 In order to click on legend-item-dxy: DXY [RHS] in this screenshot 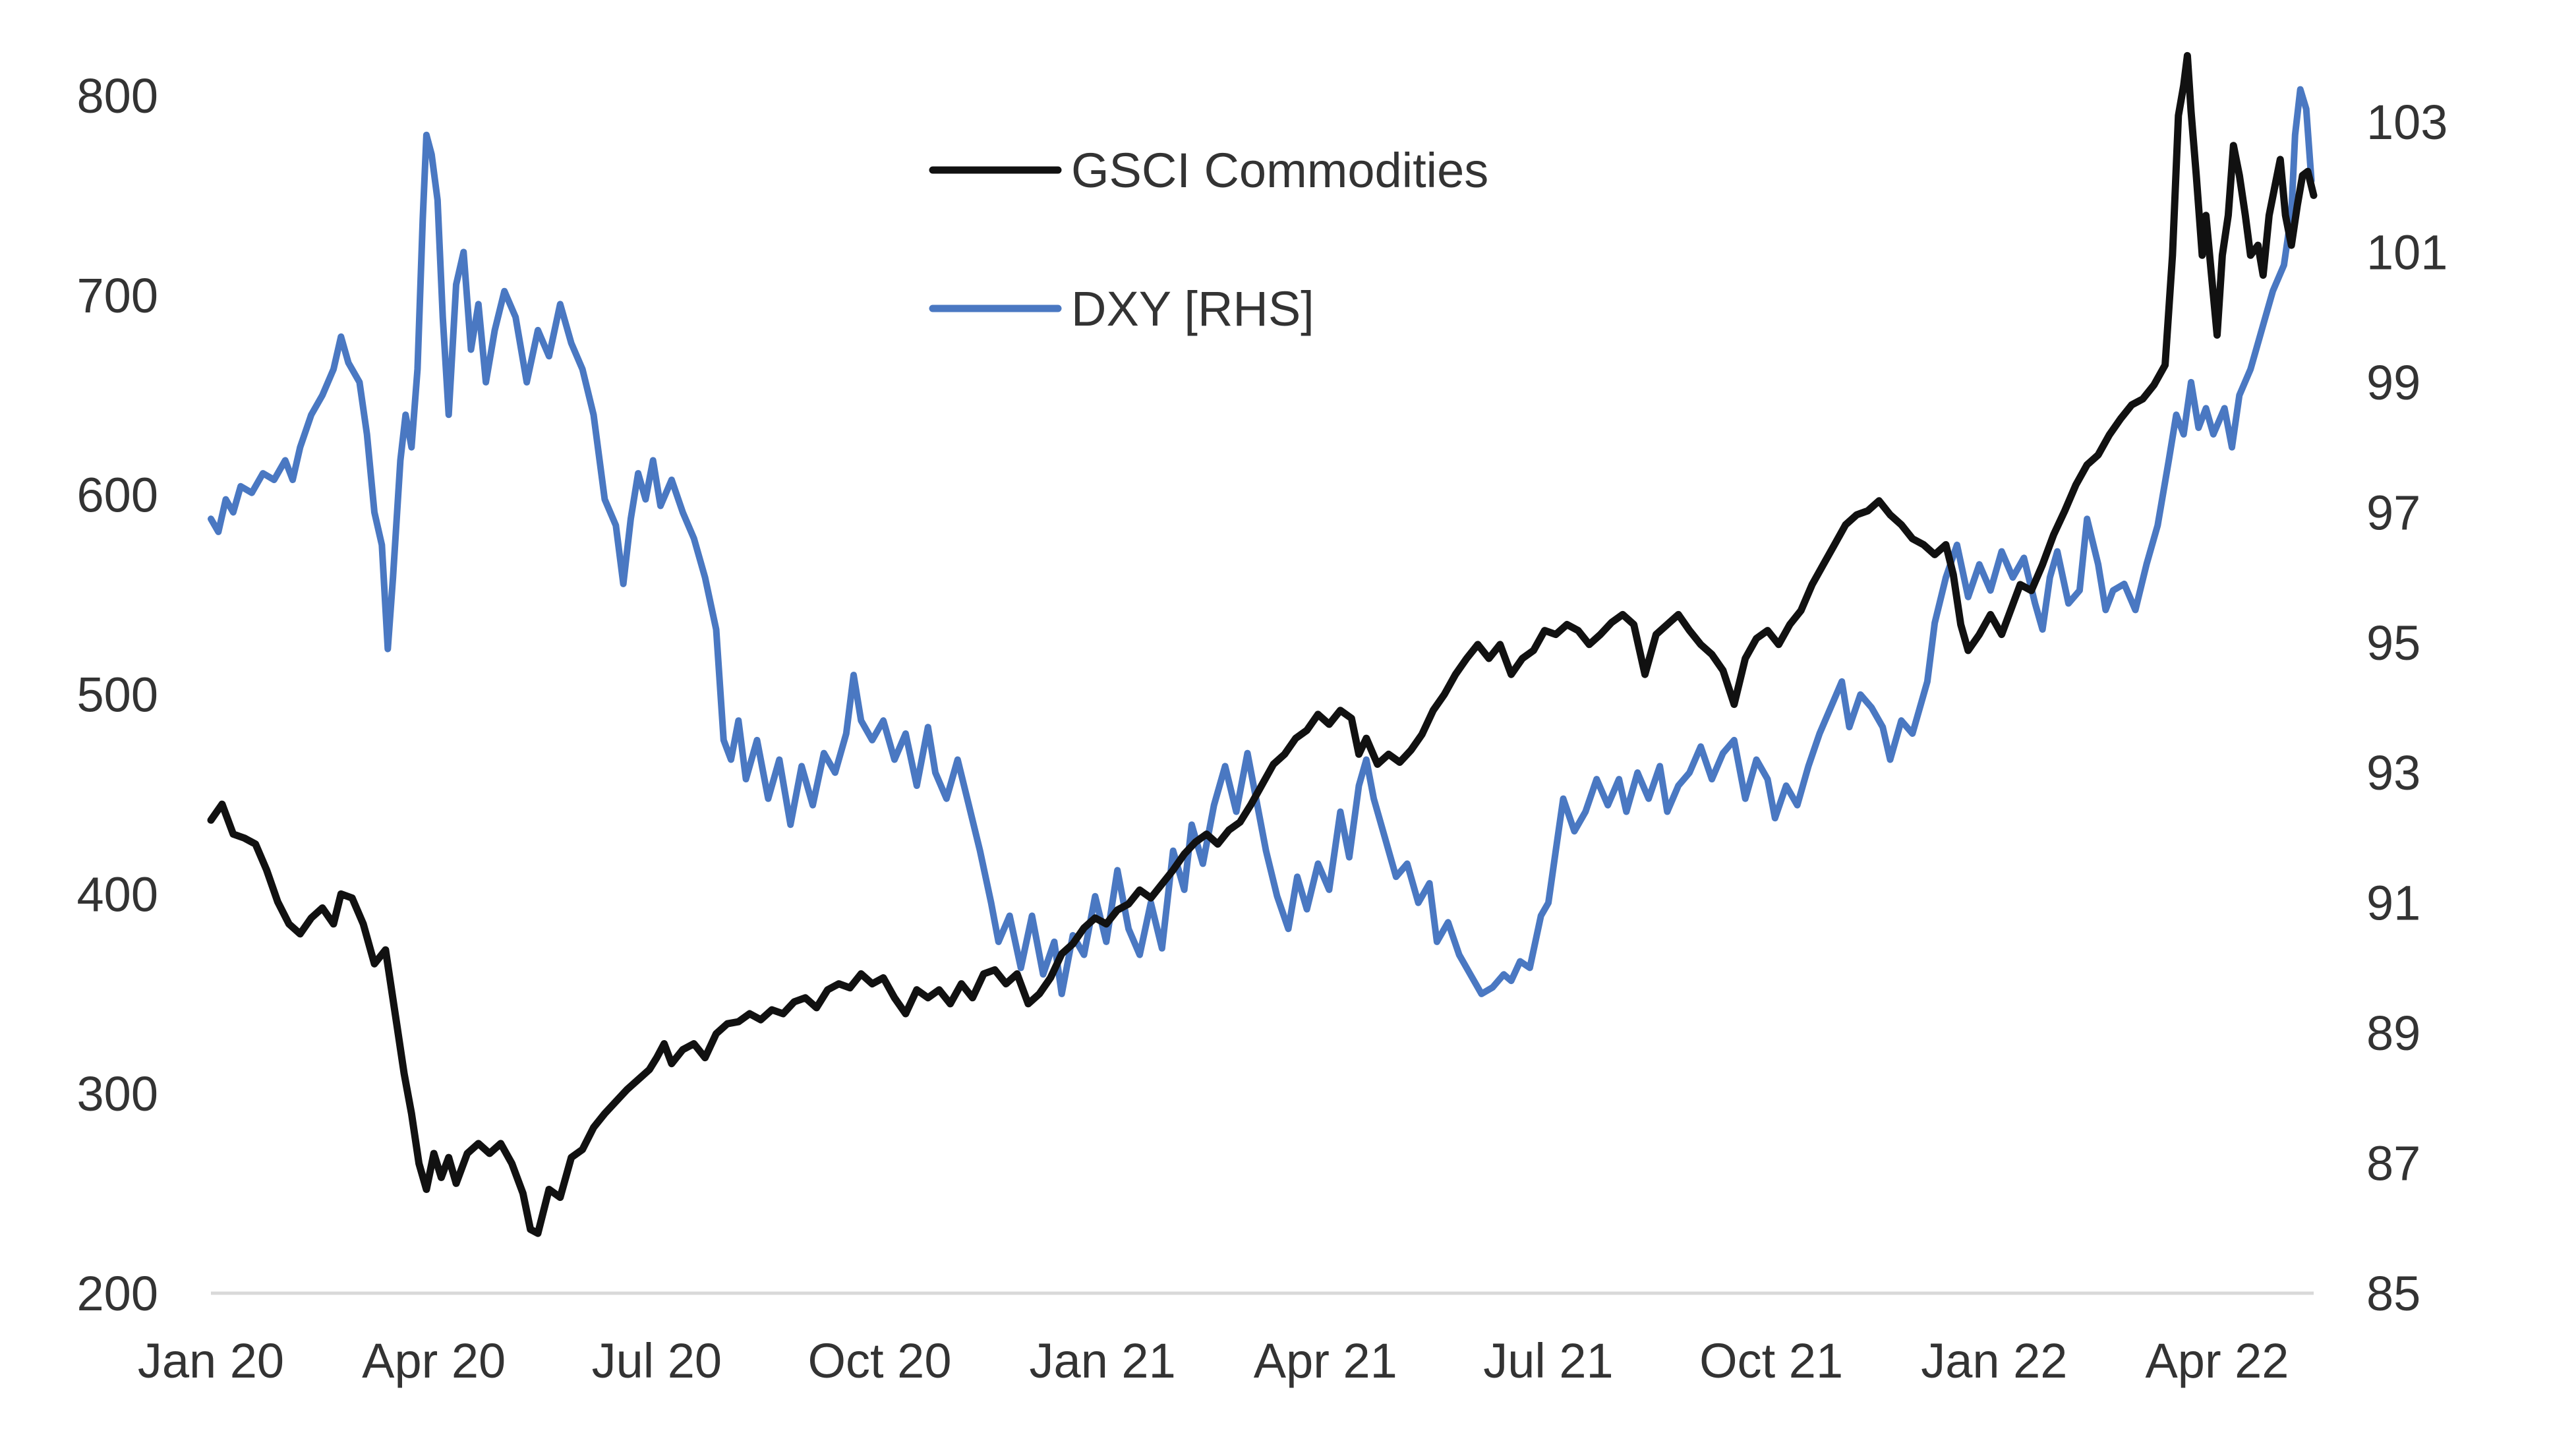, I will do `click(1121, 308)`.